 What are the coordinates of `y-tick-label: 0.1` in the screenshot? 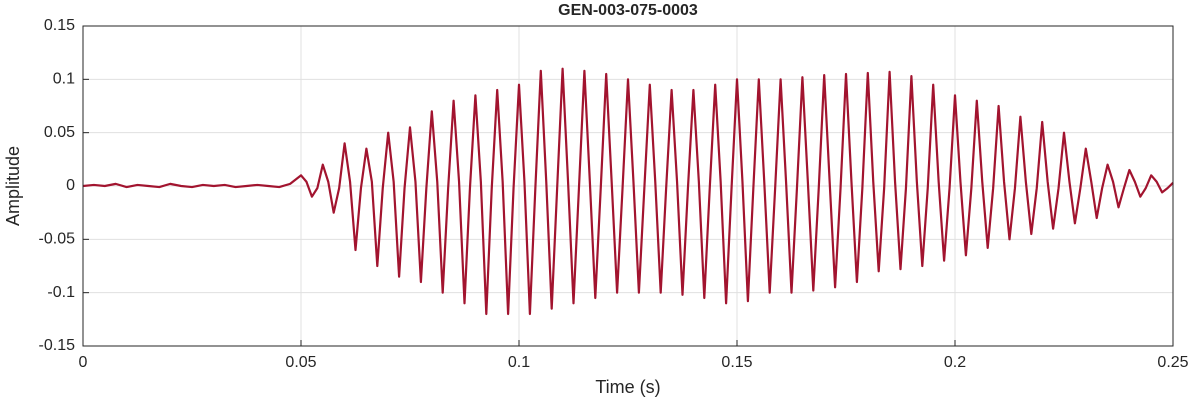 It's located at (64, 79).